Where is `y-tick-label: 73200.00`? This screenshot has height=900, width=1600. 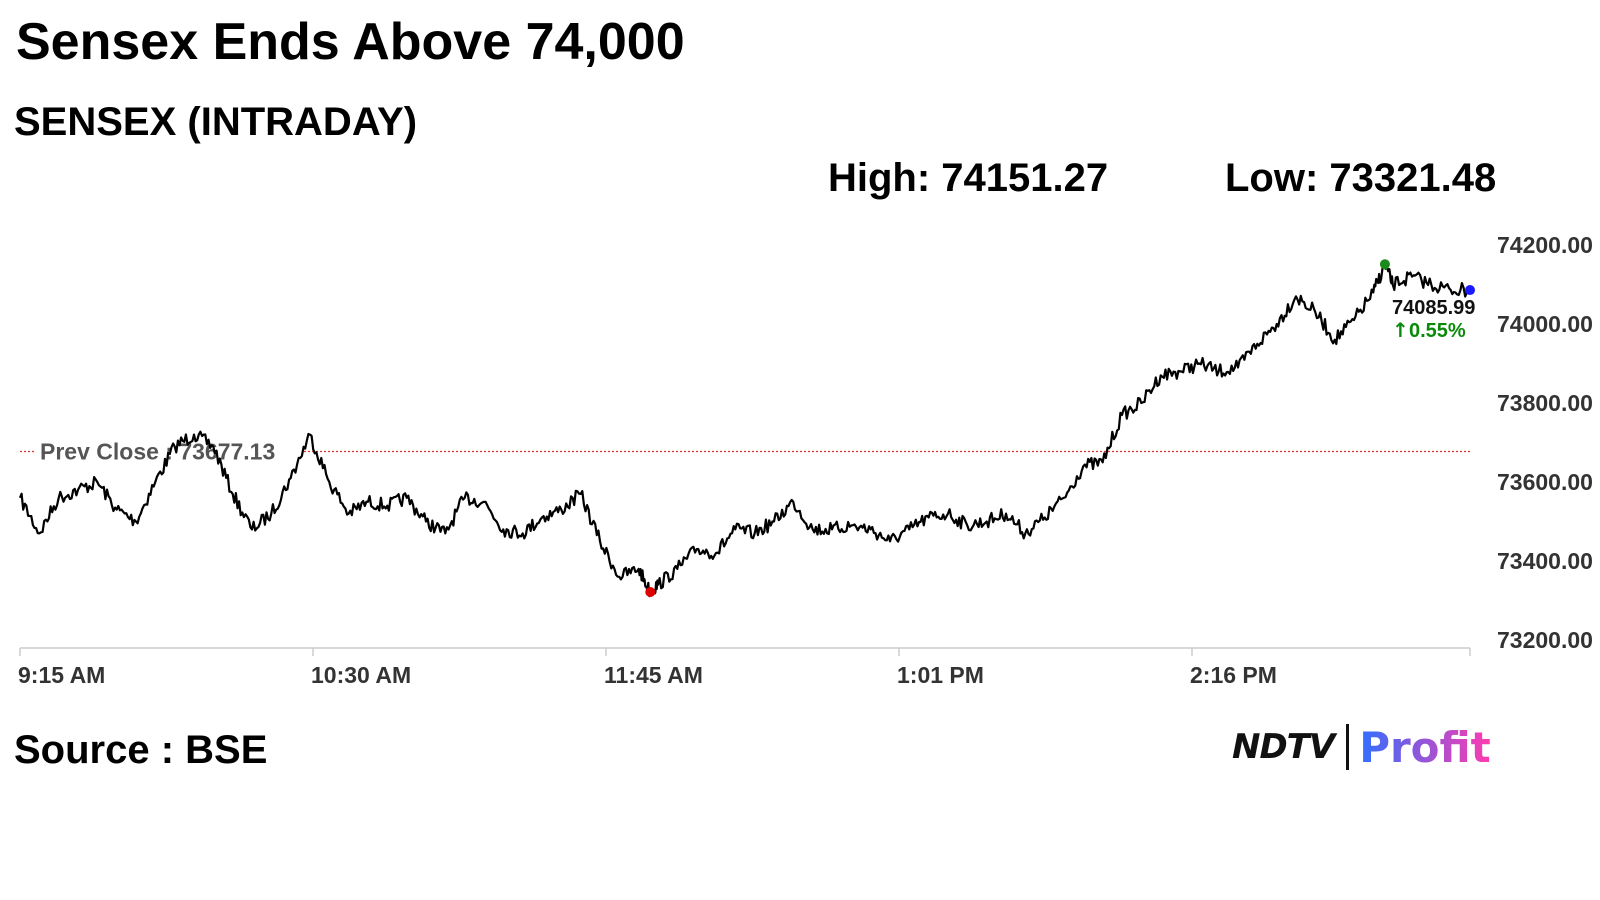 y-tick-label: 73200.00 is located at coordinates (1545, 640).